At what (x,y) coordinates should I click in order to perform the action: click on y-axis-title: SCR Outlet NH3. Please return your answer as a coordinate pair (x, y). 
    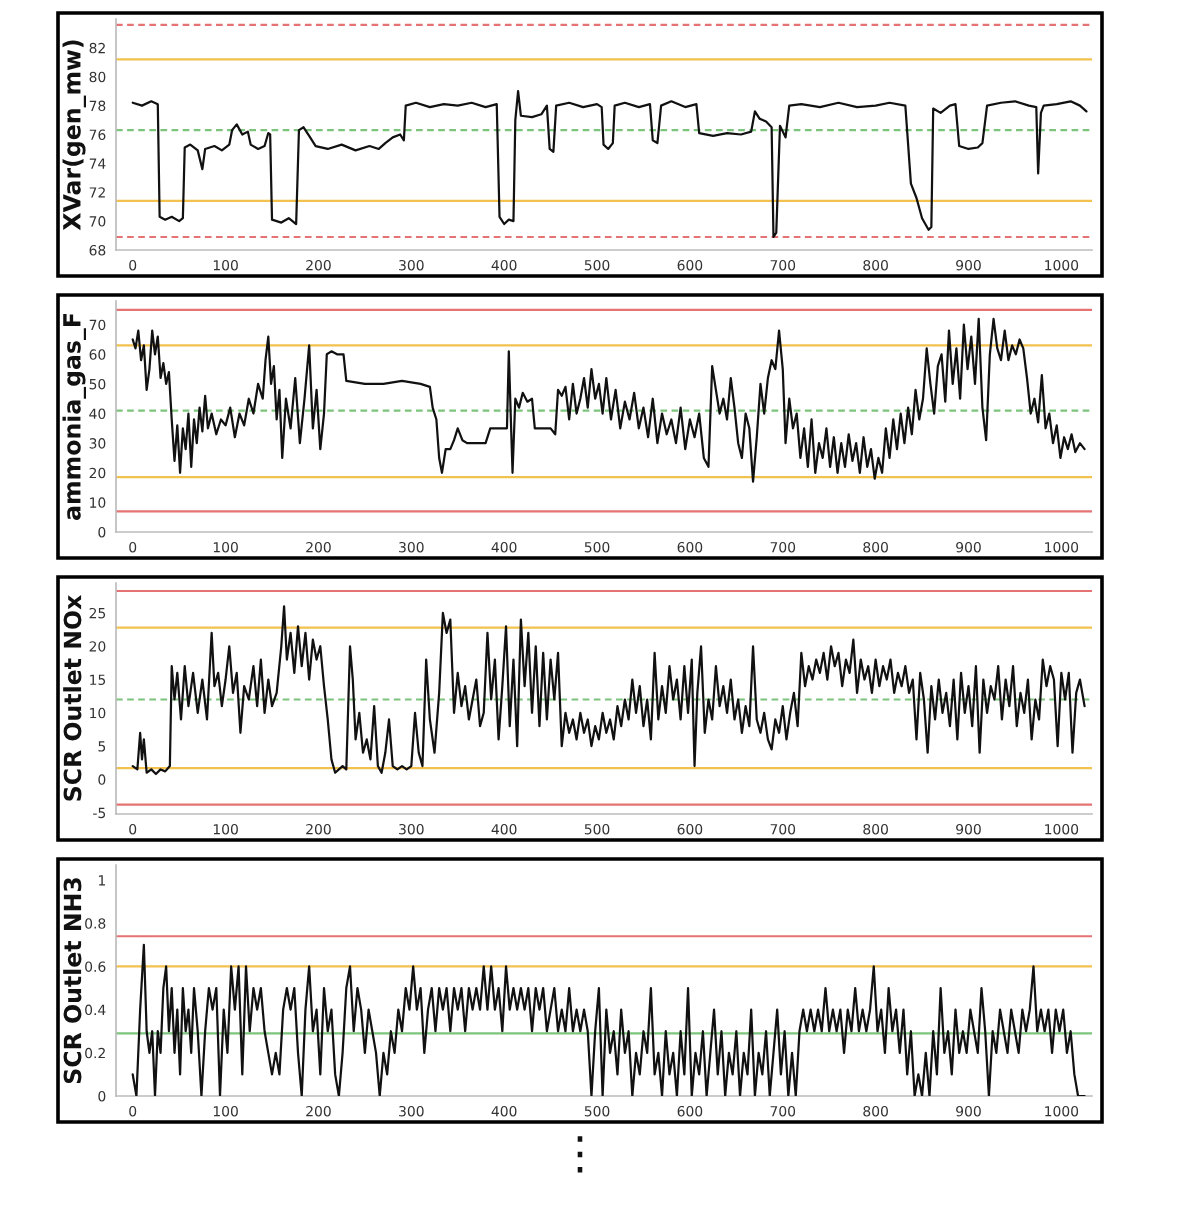
    Looking at the image, I should click on (72, 981).